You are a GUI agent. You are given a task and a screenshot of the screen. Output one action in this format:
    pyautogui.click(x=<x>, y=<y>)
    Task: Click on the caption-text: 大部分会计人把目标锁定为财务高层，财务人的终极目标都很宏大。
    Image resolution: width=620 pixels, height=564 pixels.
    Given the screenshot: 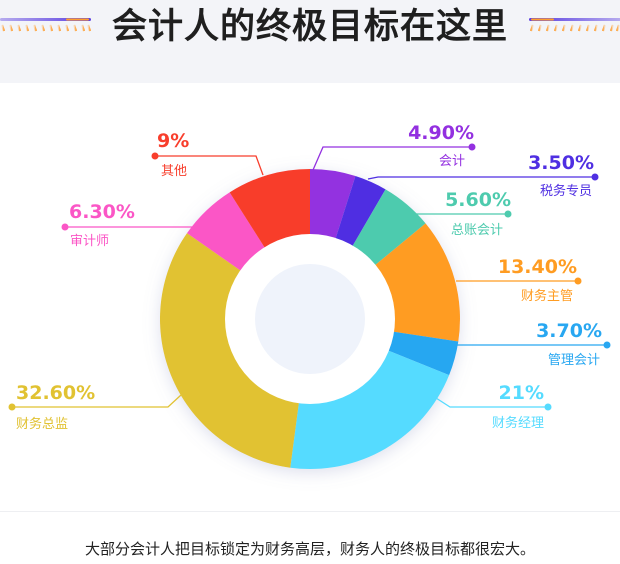 What is the action you would take?
    pyautogui.click(x=309, y=549)
    